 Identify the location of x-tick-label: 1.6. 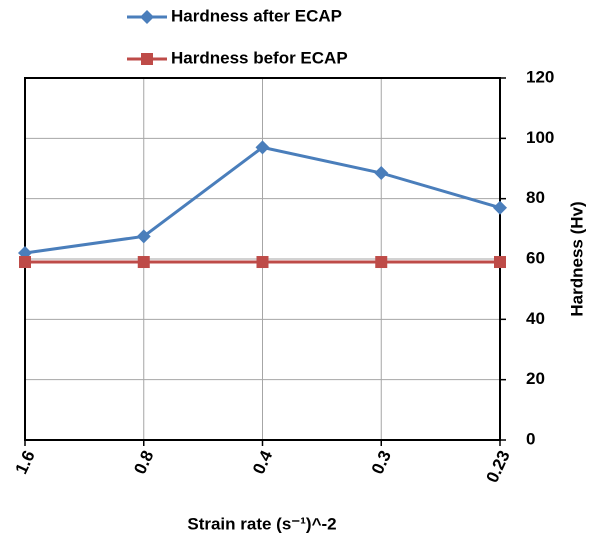
(24, 462).